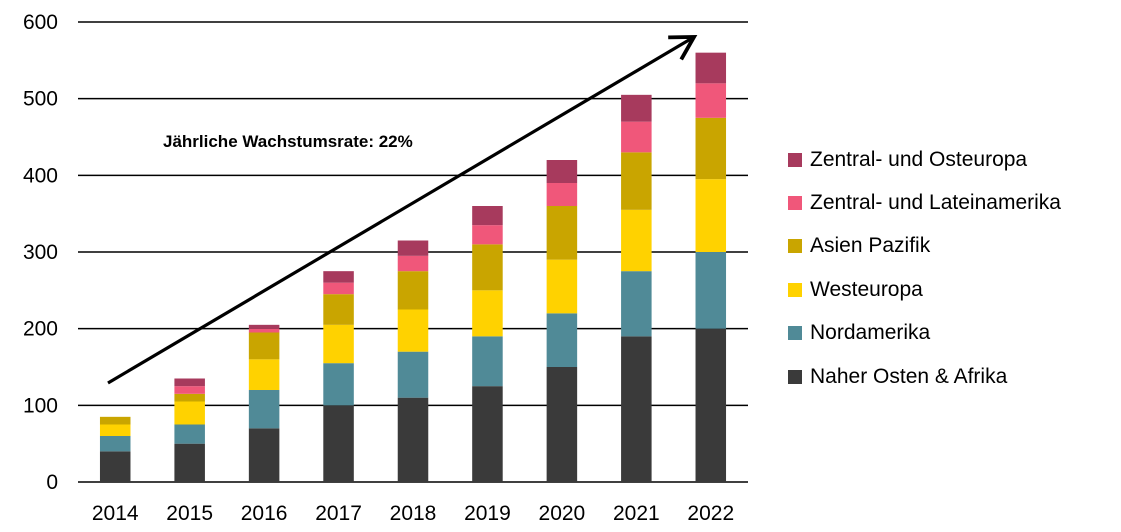 This screenshot has height=532, width=1121. What do you see at coordinates (935, 203) in the screenshot?
I see `legend-label: Zentral- und Lateinamerika` at bounding box center [935, 203].